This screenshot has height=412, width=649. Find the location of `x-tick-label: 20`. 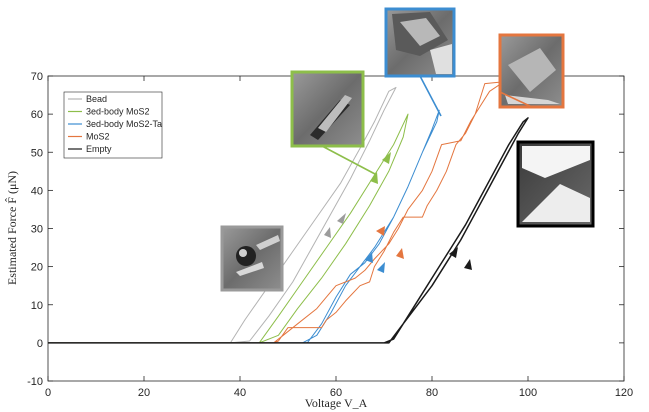

x-tick-label: 20 is located at coordinates (144, 393).